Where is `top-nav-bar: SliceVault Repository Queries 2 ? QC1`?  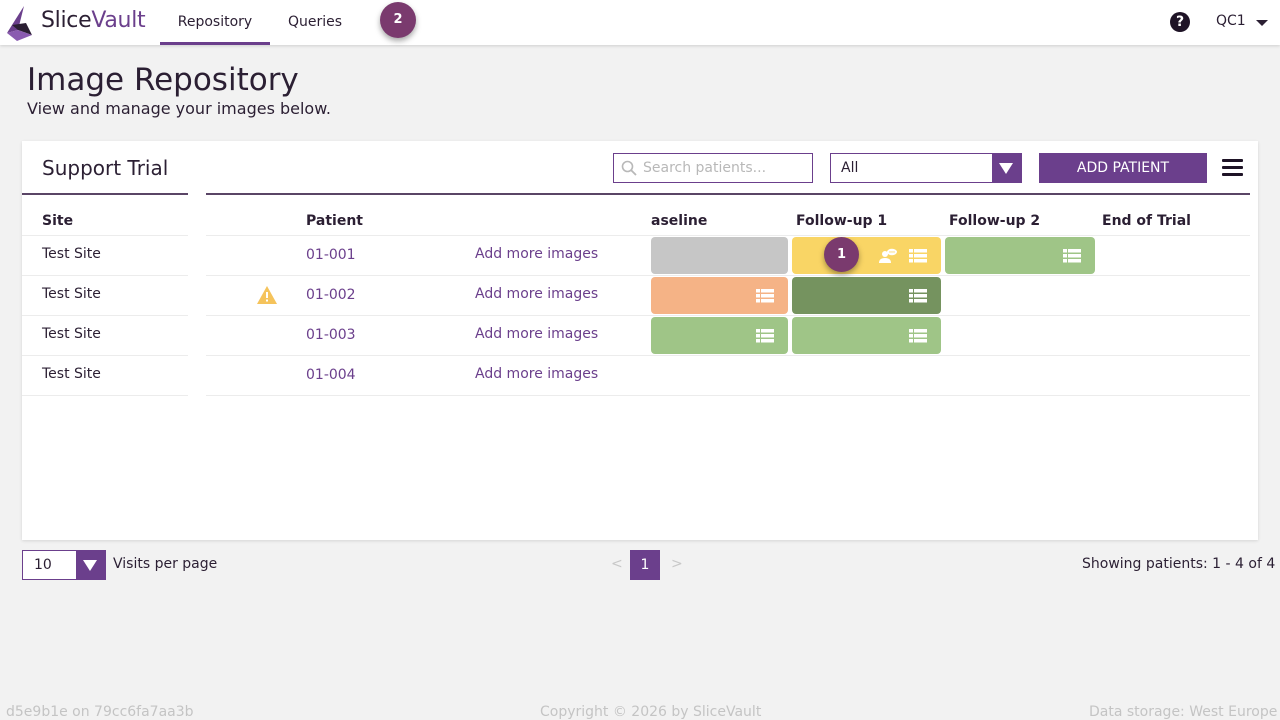 top-nav-bar: SliceVault Repository Queries 2 ? QC1 is located at coordinates (640, 22).